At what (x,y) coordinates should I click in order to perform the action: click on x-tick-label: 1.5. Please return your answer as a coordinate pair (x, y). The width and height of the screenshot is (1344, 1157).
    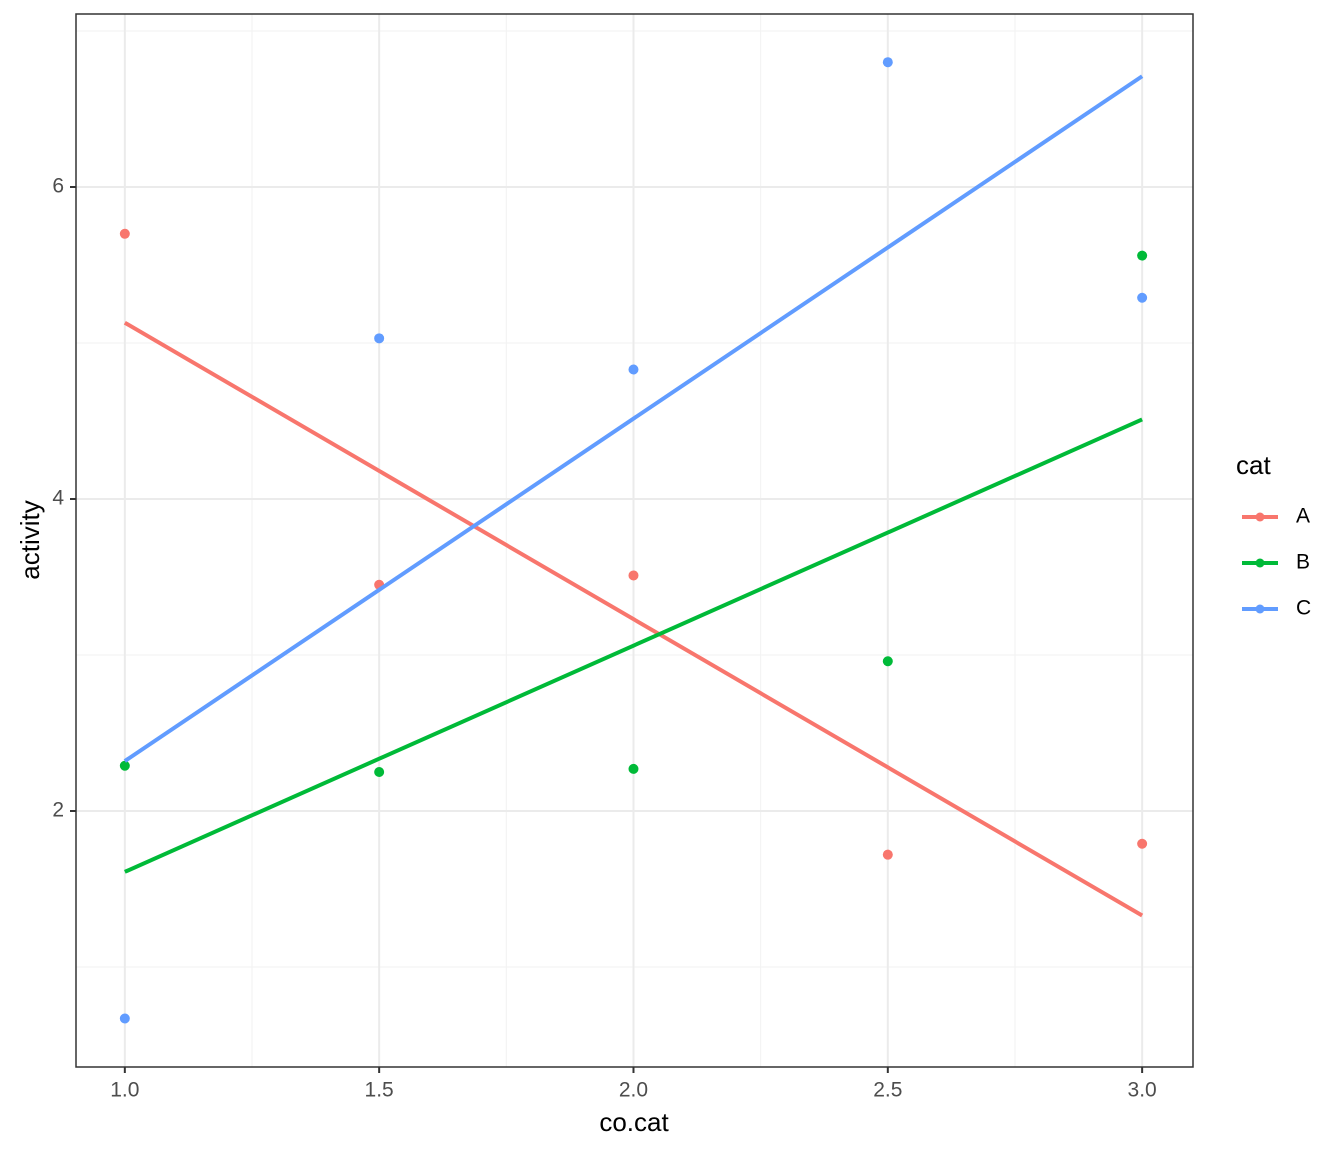
    Looking at the image, I should click on (379, 1090).